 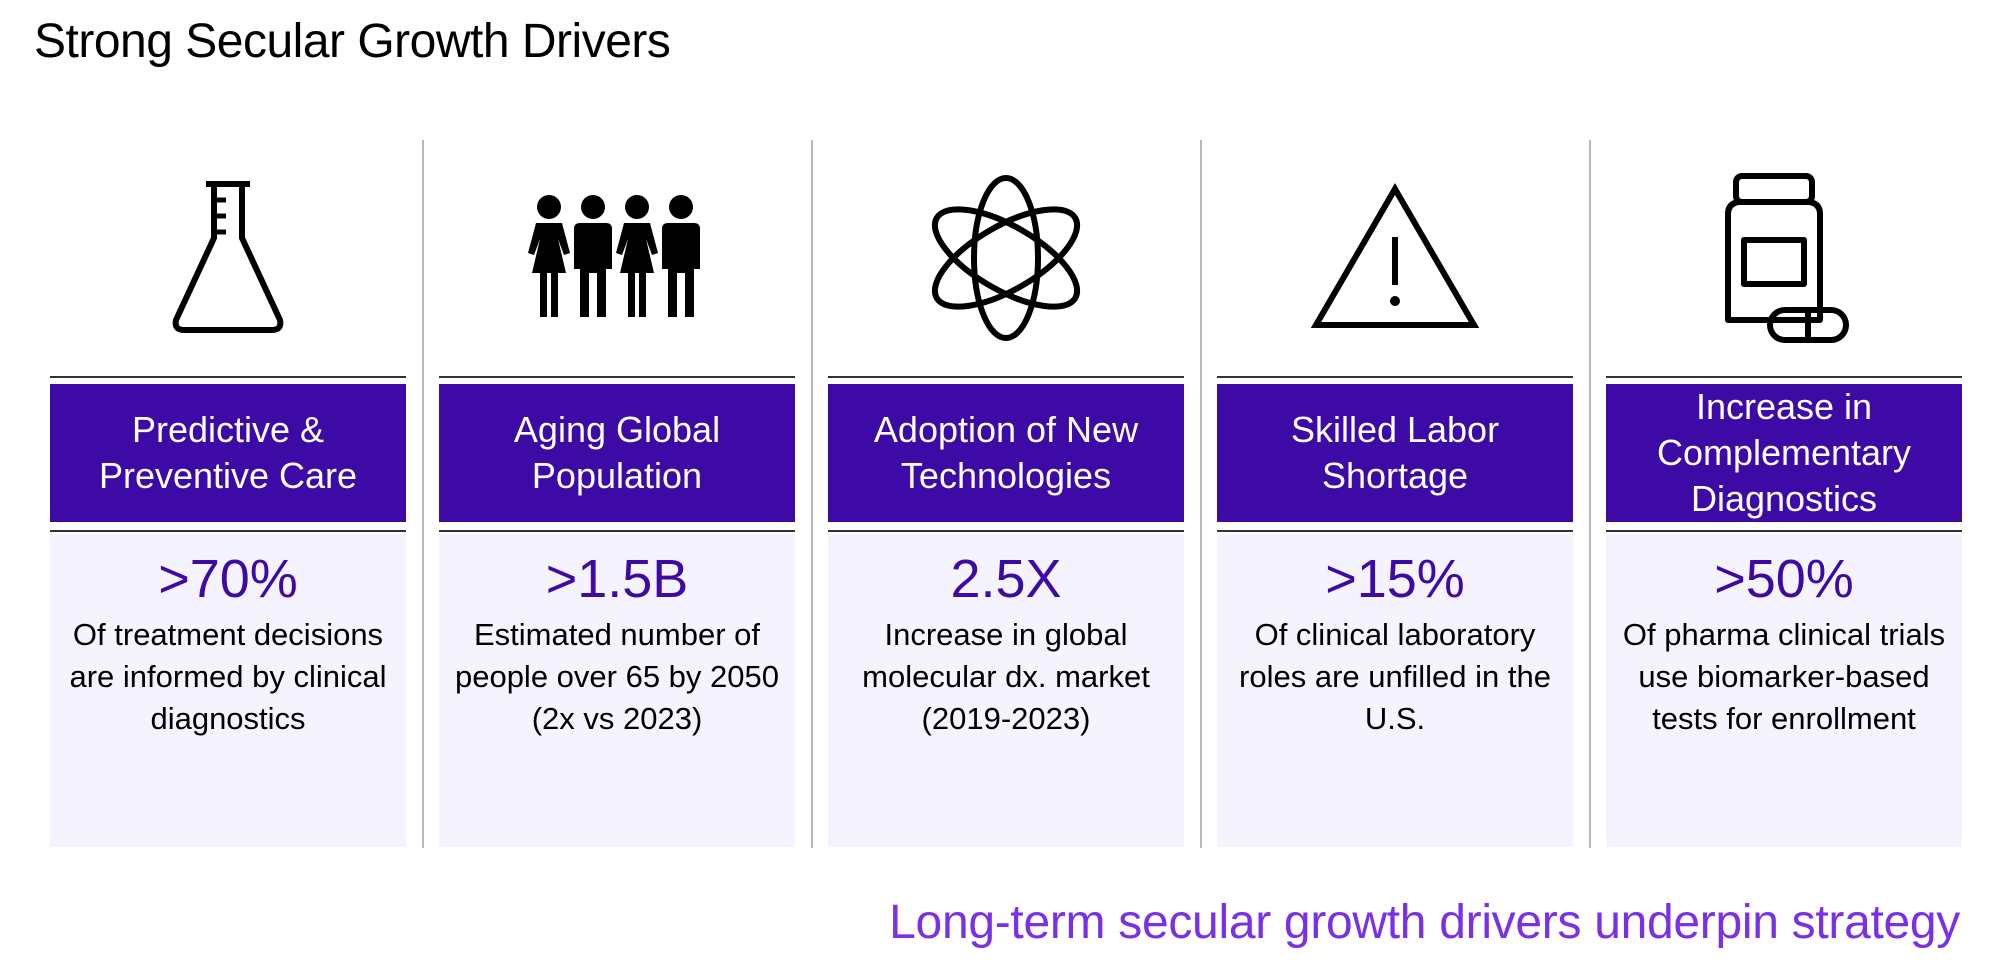 I want to click on driver-stat: >70%, so click(x=228, y=579).